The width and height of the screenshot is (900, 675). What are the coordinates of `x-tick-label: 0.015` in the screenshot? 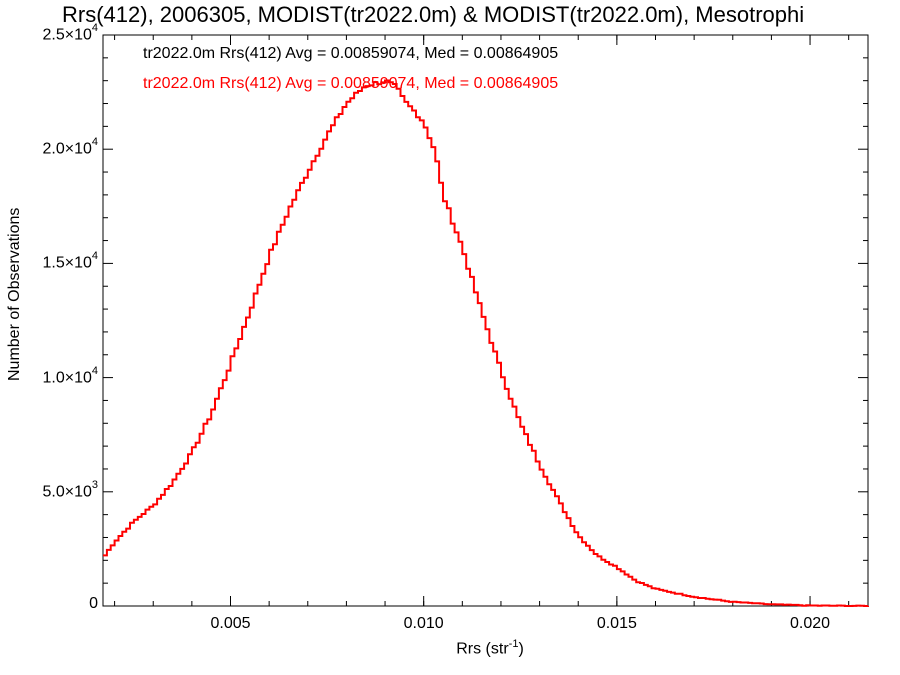 It's located at (616, 623).